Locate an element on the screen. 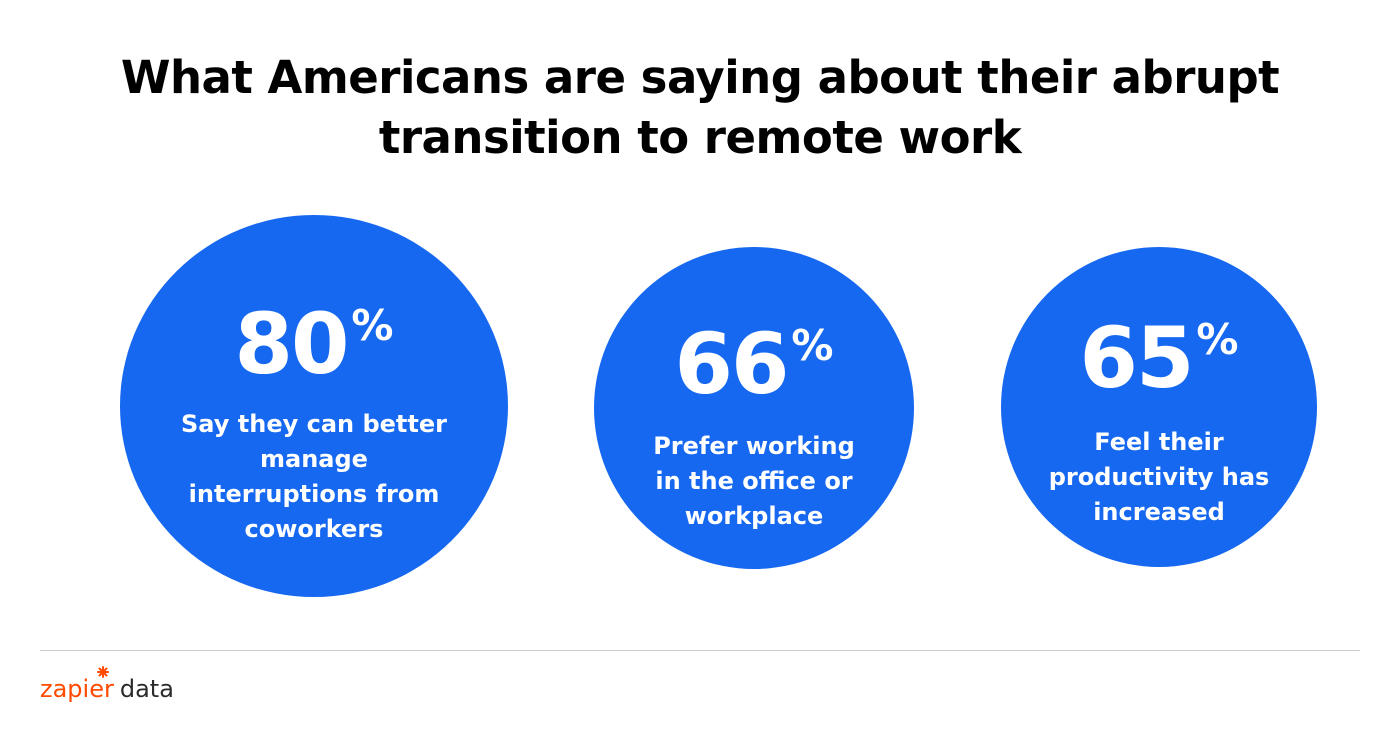 This screenshot has height=733, width=1400. footer-divider is located at coordinates (700, 650).